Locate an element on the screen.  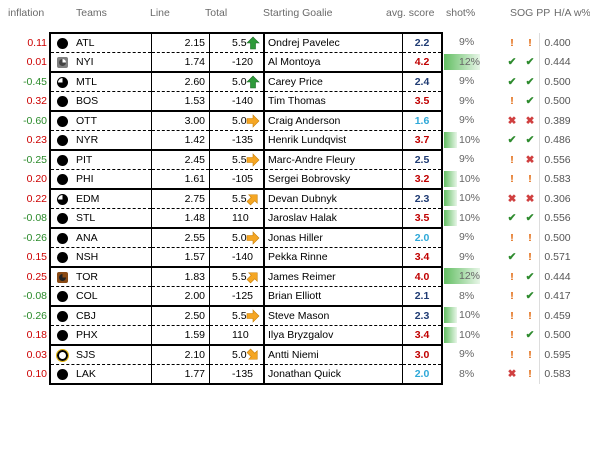
line-value: 1.83 is located at coordinates (180, 276).